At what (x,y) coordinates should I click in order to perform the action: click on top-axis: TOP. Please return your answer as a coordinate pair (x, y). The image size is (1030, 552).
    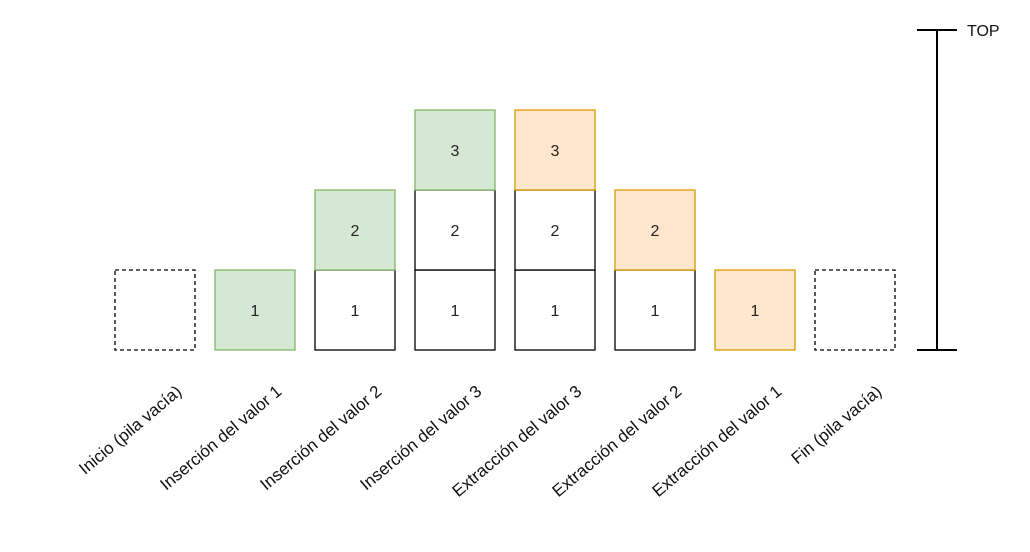
    Looking at the image, I should click on (958, 187).